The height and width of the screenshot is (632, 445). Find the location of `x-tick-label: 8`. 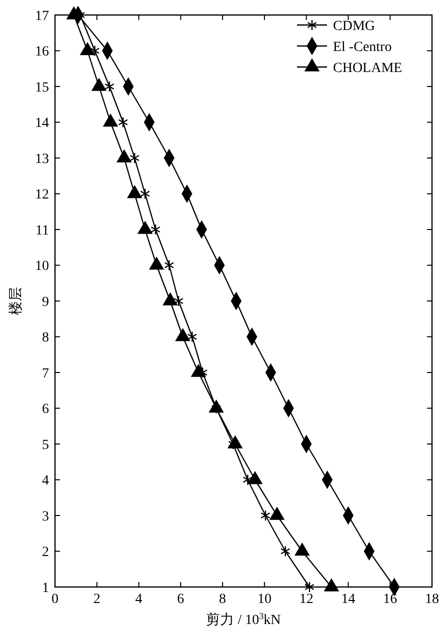

x-tick-label: 8 is located at coordinates (222, 599).